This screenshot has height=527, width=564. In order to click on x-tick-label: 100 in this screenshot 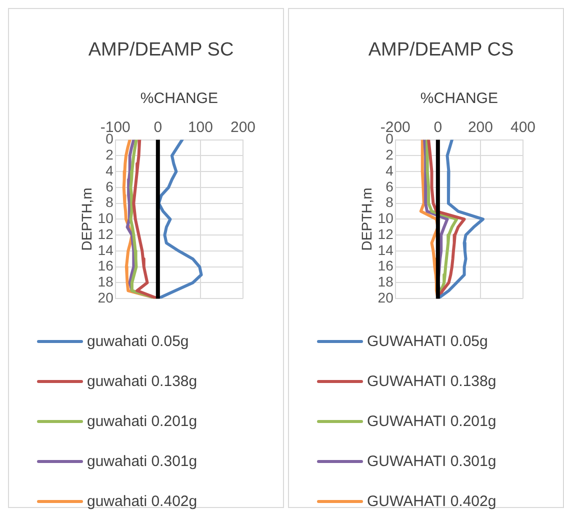, I will do `click(200, 127)`.